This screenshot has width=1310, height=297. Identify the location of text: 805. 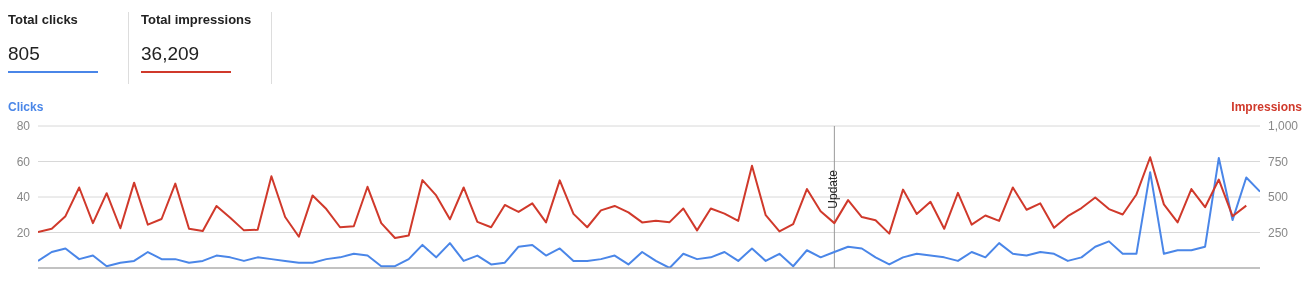
(24, 54).